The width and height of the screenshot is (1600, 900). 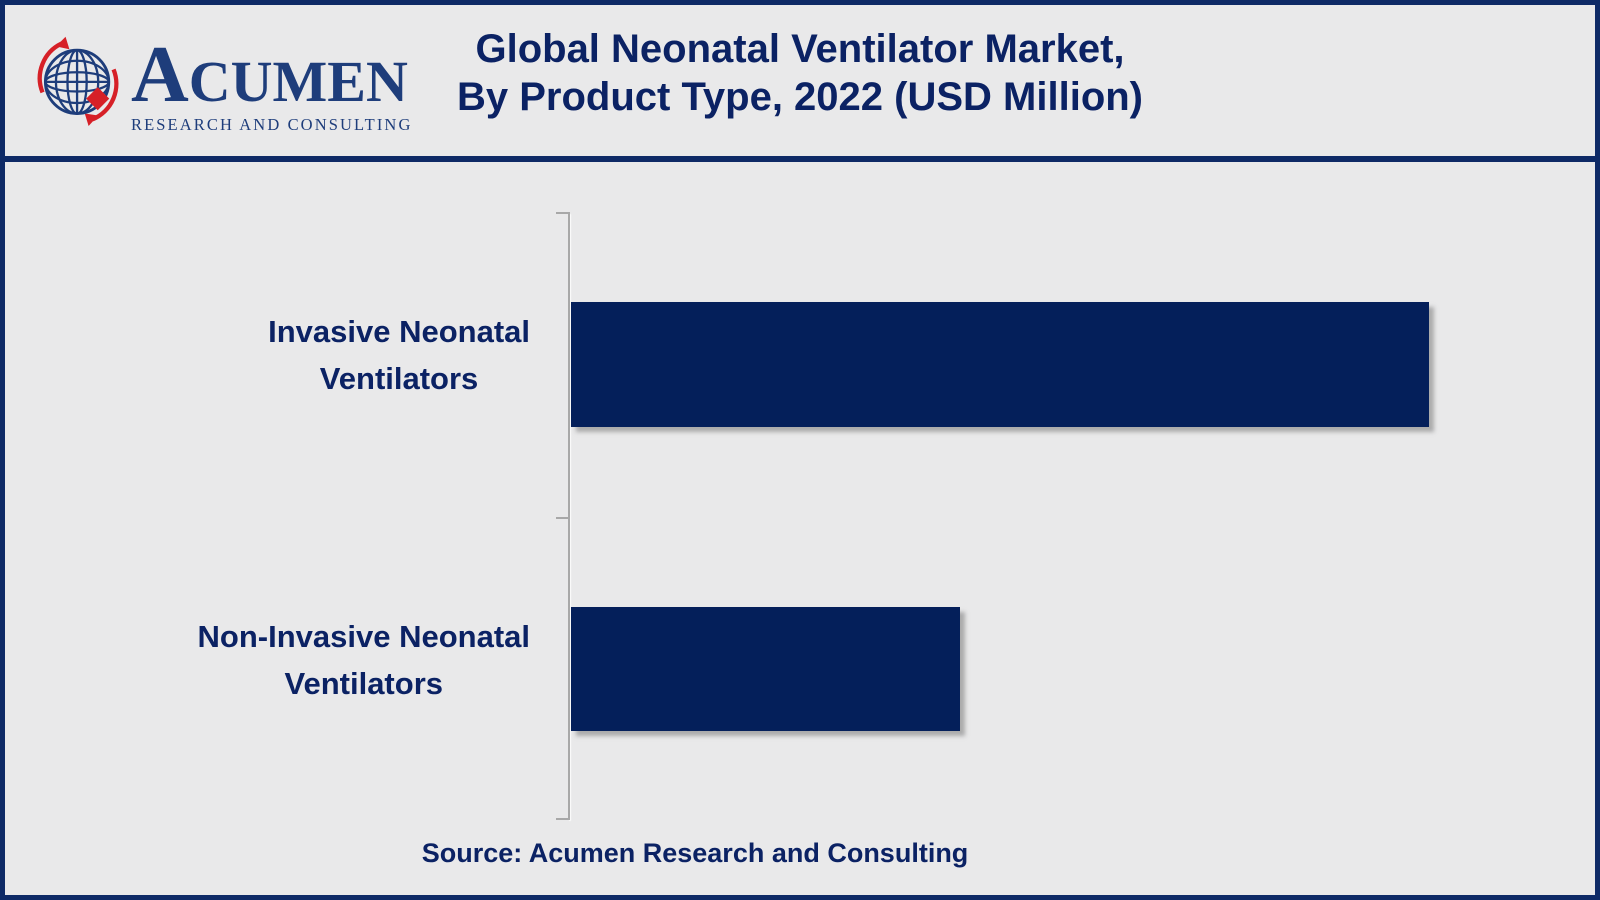 I want to click on source-note: Source: Acumen Research and Consulting, so click(x=695, y=853).